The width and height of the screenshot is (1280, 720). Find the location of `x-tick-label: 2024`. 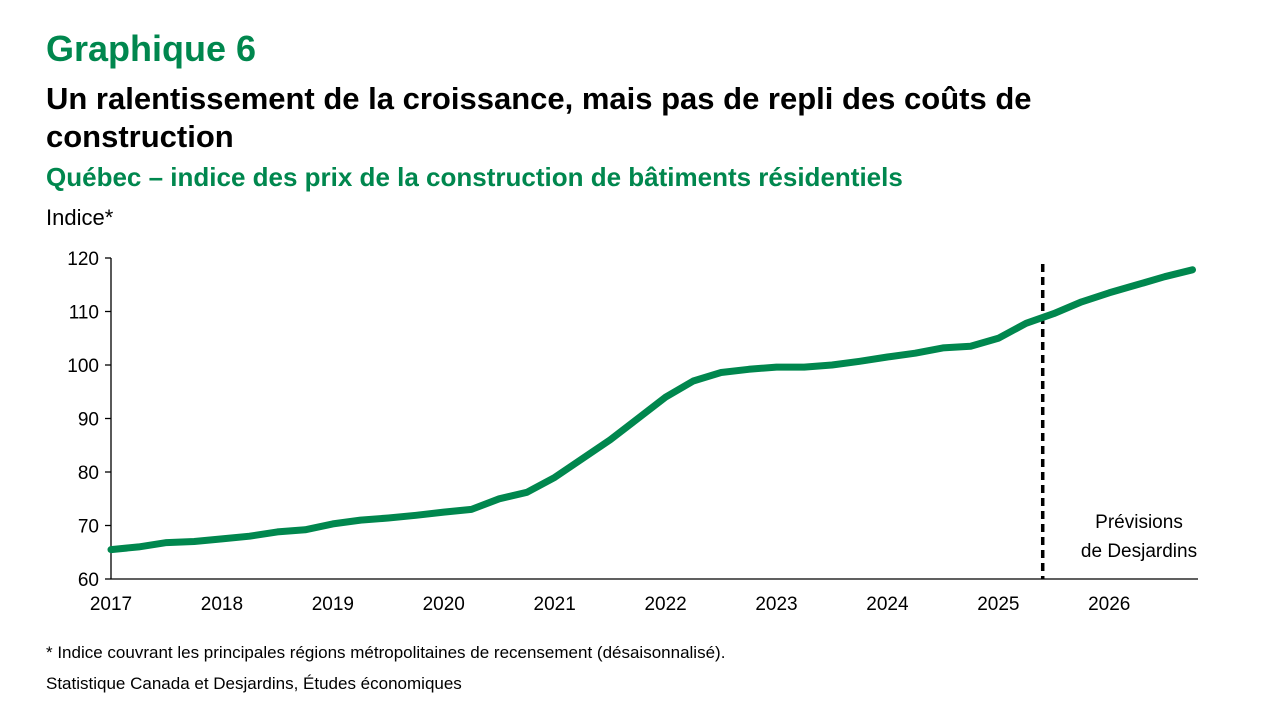

x-tick-label: 2024 is located at coordinates (887, 604).